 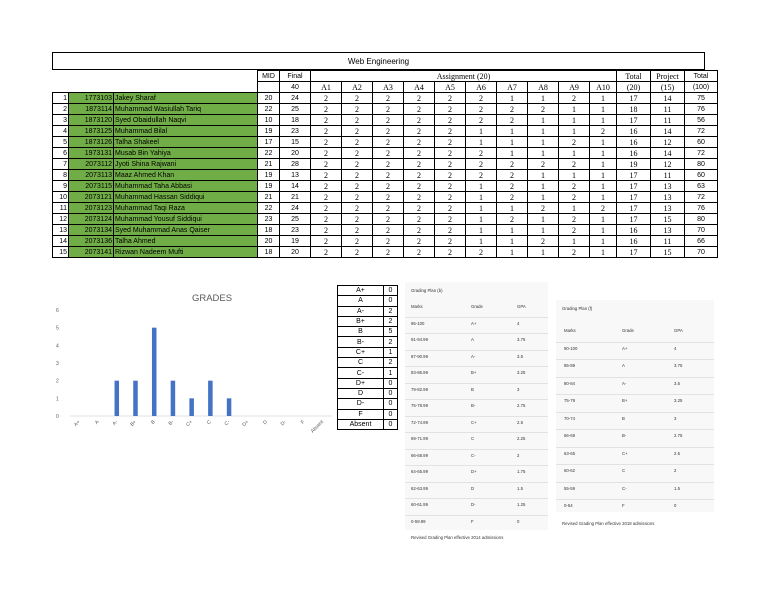 What do you see at coordinates (360, 342) in the screenshot?
I see `grade-label: B-` at bounding box center [360, 342].